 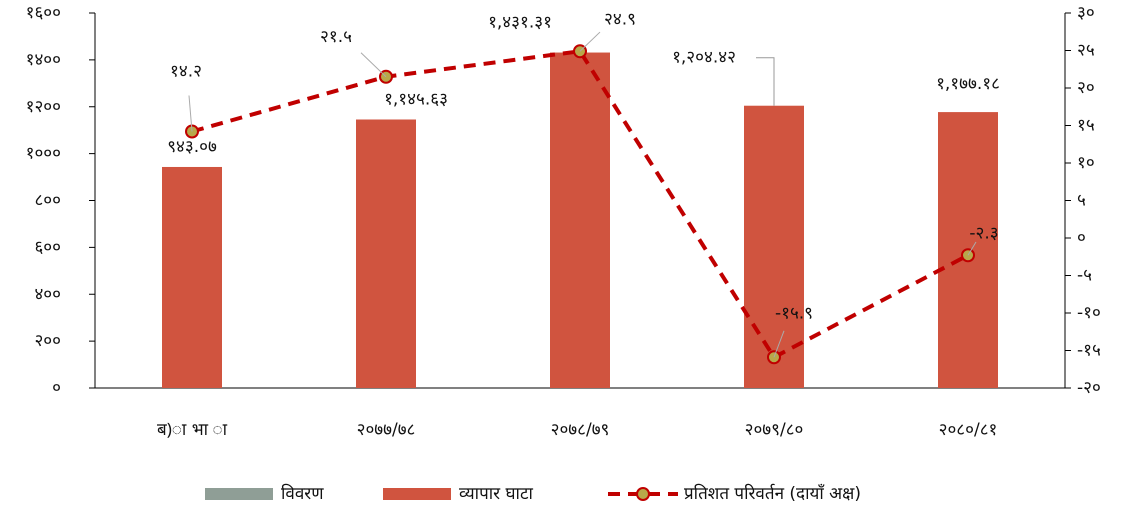 What do you see at coordinates (643, 494) in the screenshot?
I see `legend-marker` at bounding box center [643, 494].